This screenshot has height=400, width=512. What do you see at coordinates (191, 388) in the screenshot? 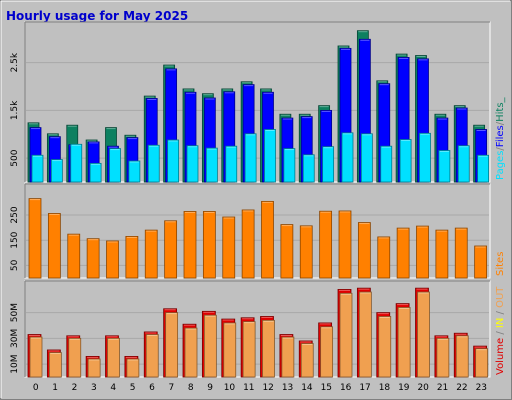
I see `x-tick-label: 8` at bounding box center [191, 388].